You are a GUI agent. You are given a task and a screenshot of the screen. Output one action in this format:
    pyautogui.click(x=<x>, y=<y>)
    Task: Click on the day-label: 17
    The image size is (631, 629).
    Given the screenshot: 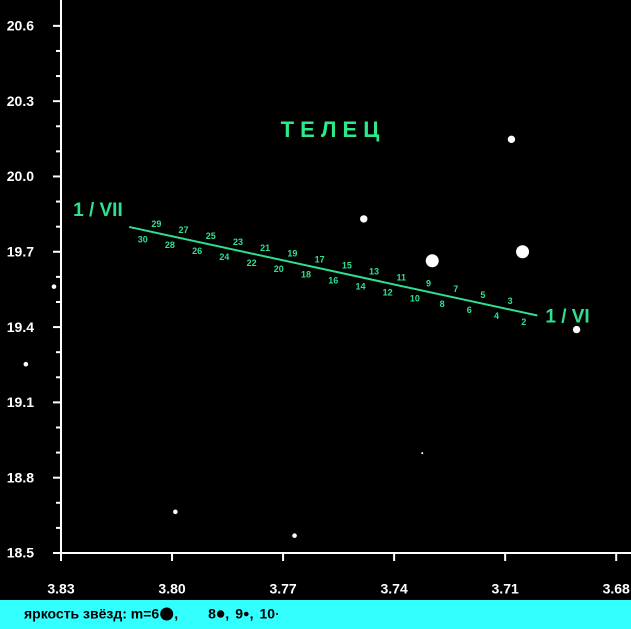 What is the action you would take?
    pyautogui.click(x=320, y=260)
    